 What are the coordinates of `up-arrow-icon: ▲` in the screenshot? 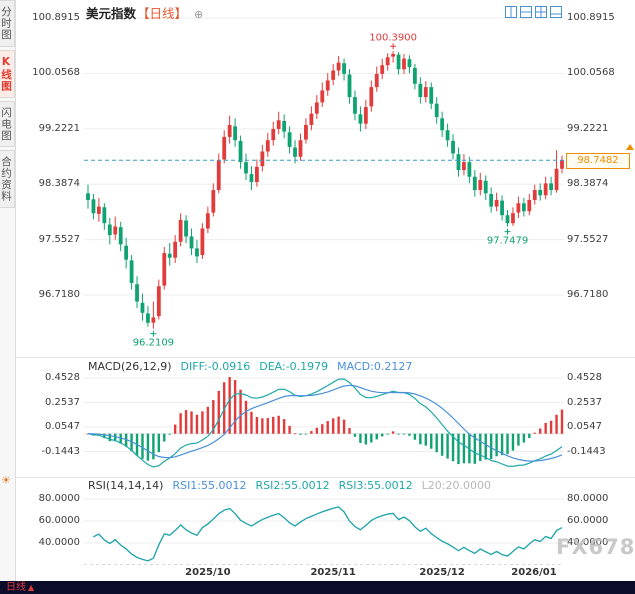 It's located at (31, 587).